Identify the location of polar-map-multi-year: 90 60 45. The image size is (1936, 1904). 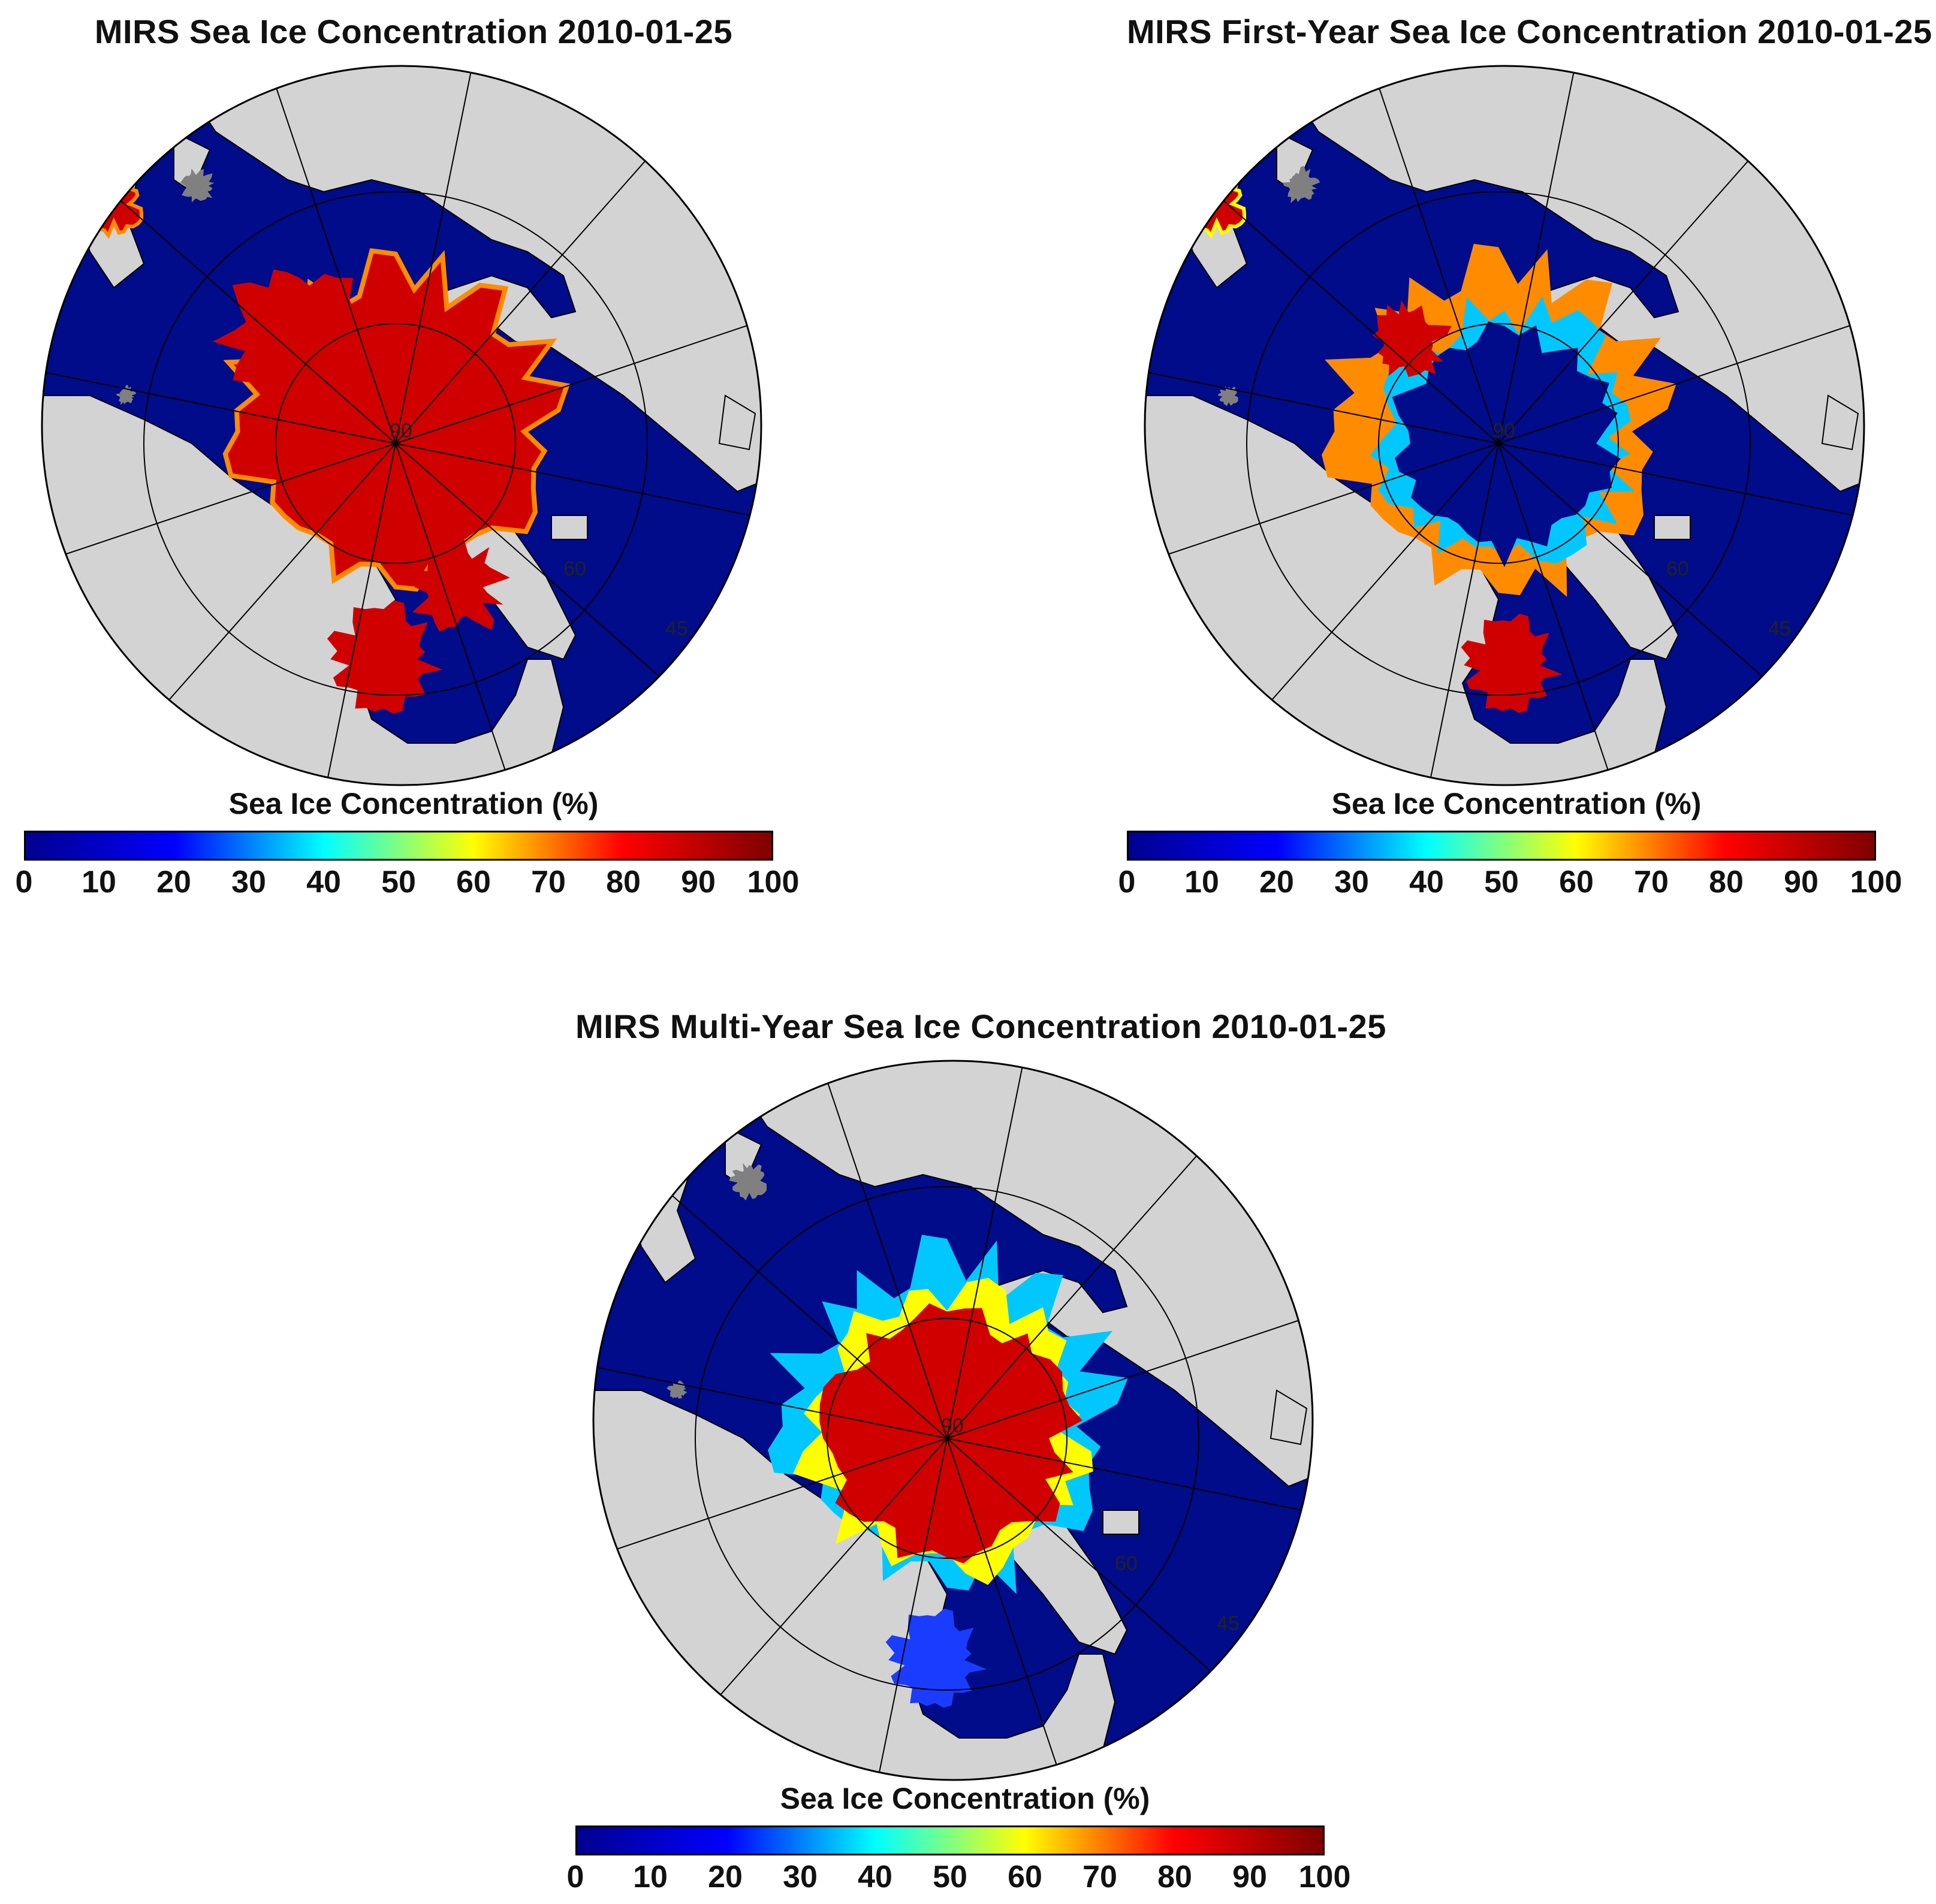
(953, 1420).